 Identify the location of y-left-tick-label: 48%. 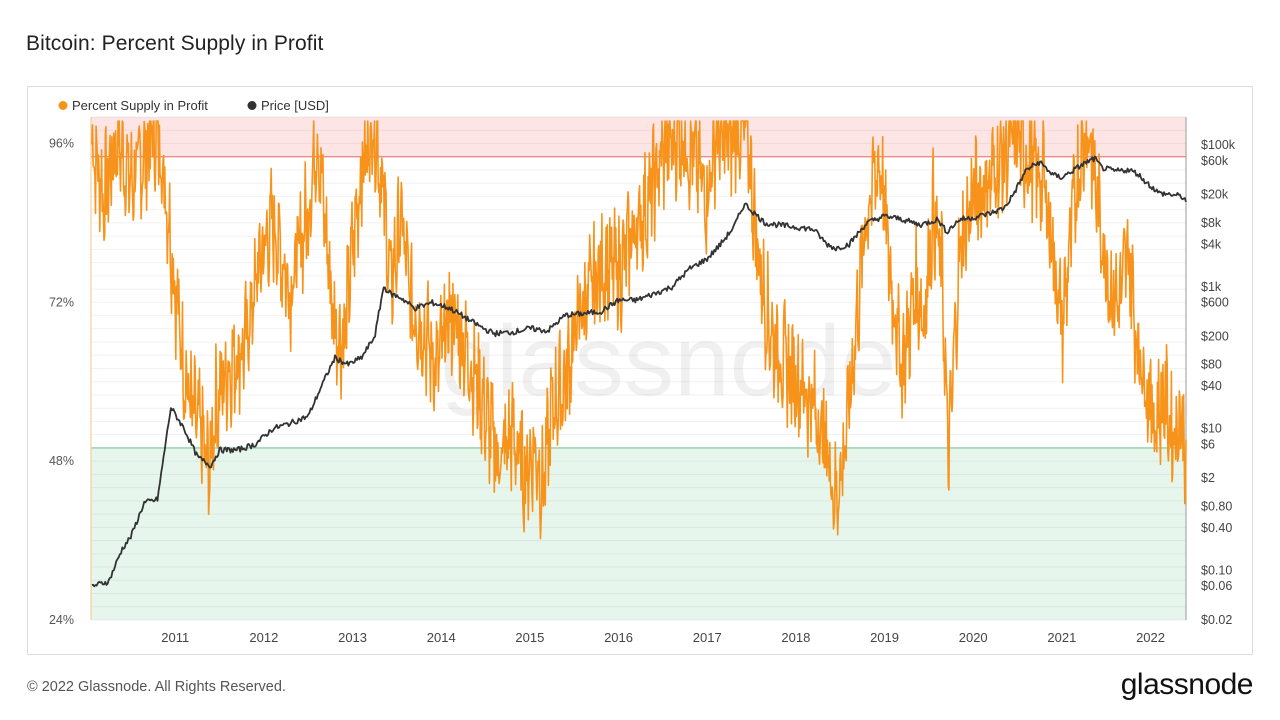
(61, 461).